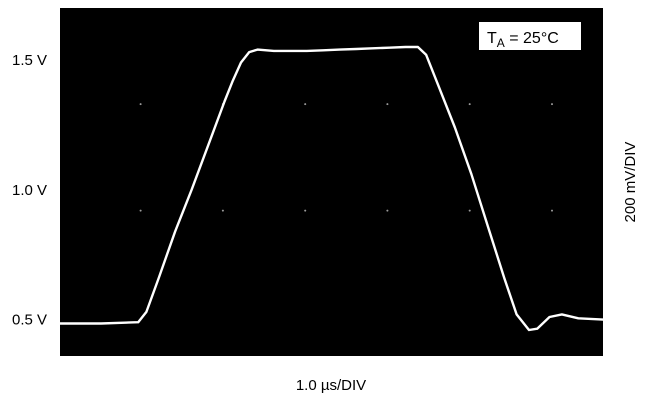 The height and width of the screenshot is (398, 649). What do you see at coordinates (501, 43) in the screenshot?
I see `annotation-subscript: A` at bounding box center [501, 43].